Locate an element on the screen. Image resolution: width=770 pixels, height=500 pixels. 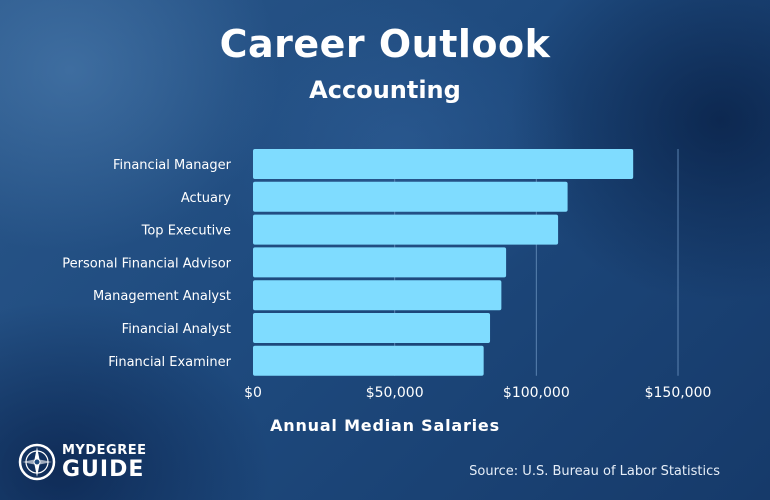
compass-icon is located at coordinates (37, 462).